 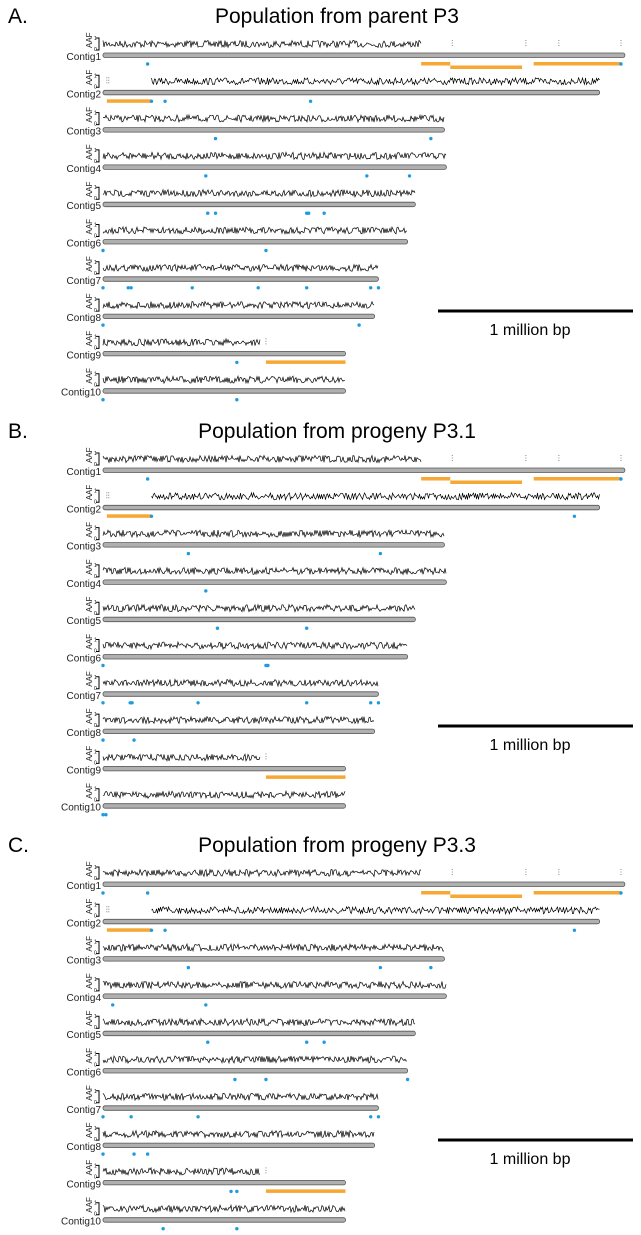 I want to click on contig-label: Contig1, so click(x=84, y=57).